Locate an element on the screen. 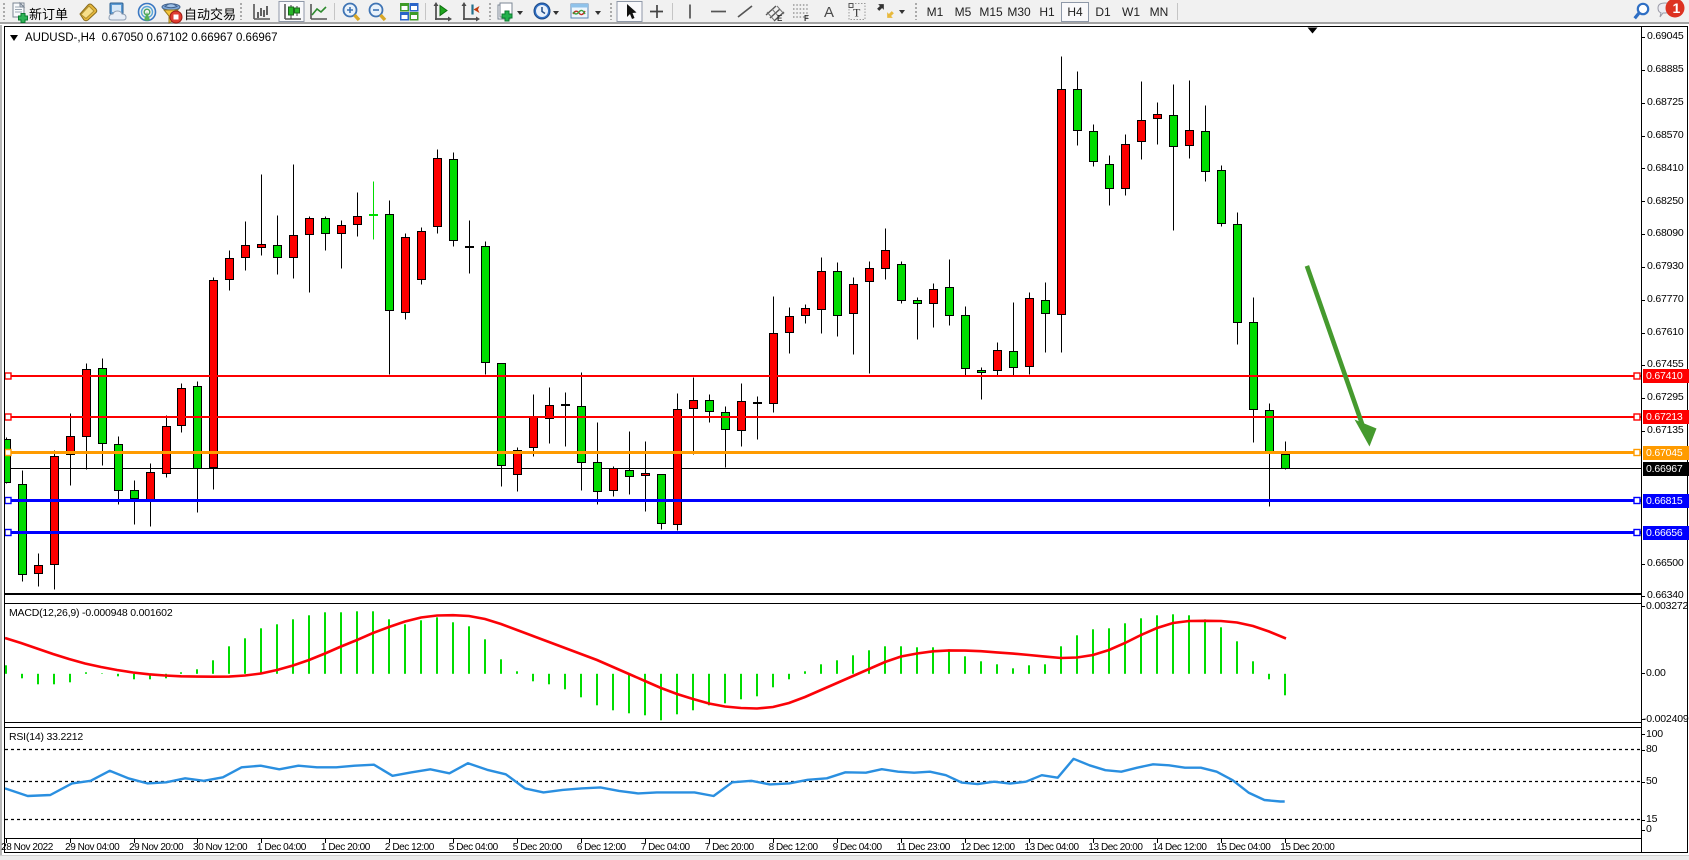 The image size is (1689, 860). svg-text: F is located at coordinates (806, 18).